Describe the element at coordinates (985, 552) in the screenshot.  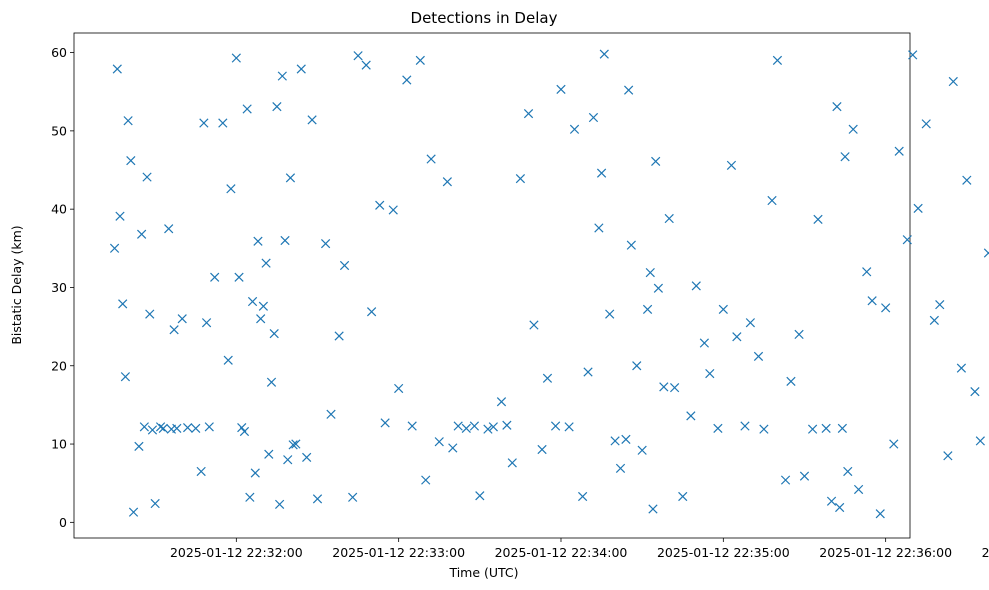
I see `x-tick-label: 2025-01-12 22:37:00` at that location.